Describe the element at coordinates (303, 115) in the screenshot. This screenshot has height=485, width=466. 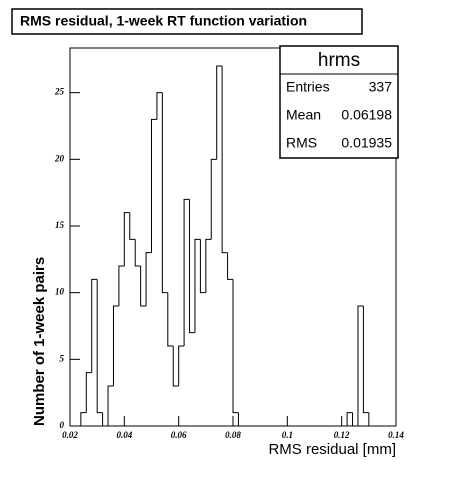
I see `stats-label: Mean` at that location.